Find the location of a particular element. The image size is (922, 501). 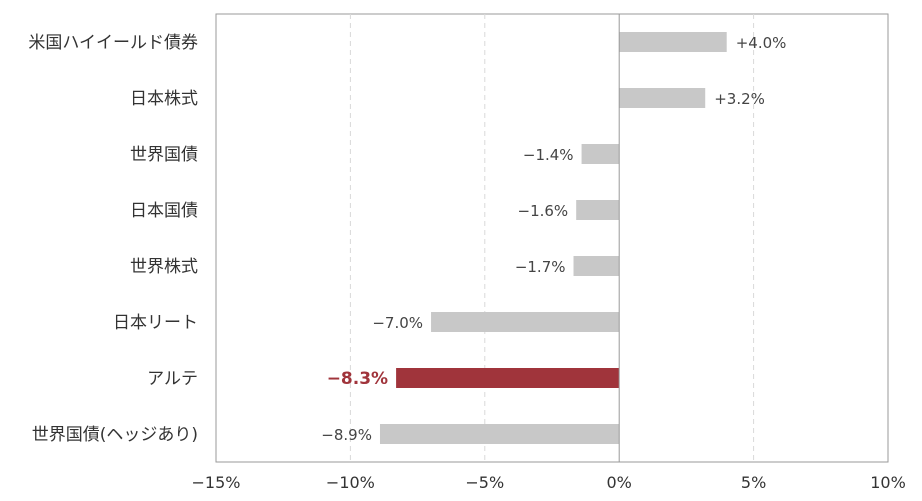

data-label: −1.7% is located at coordinates (540, 267).